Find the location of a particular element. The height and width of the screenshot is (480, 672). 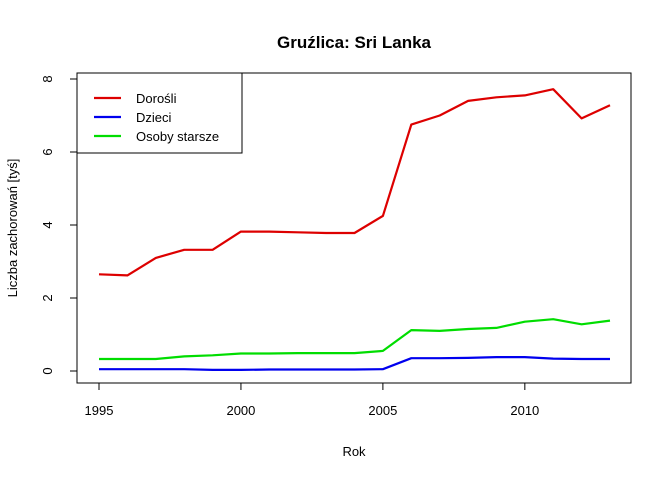

legend-label: Dorośli is located at coordinates (156, 98).